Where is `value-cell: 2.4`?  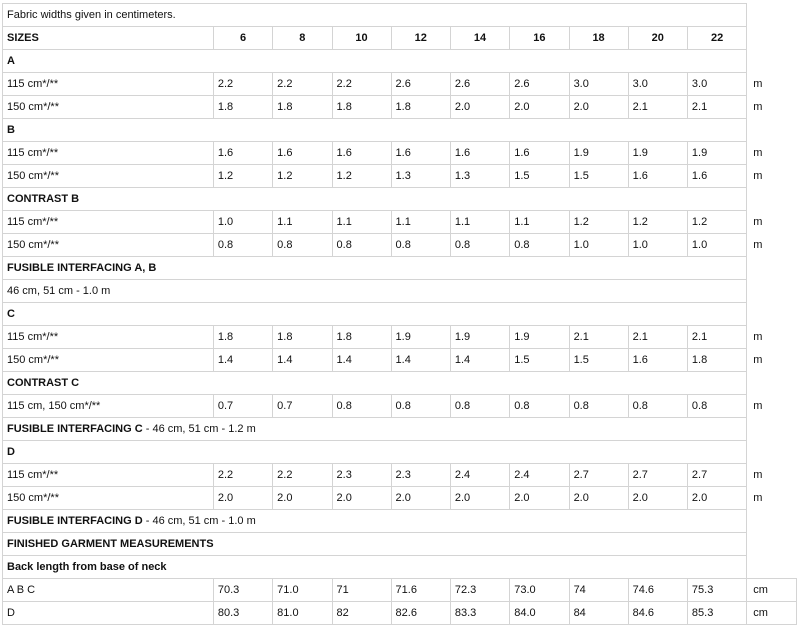 value-cell: 2.4 is located at coordinates (480, 475).